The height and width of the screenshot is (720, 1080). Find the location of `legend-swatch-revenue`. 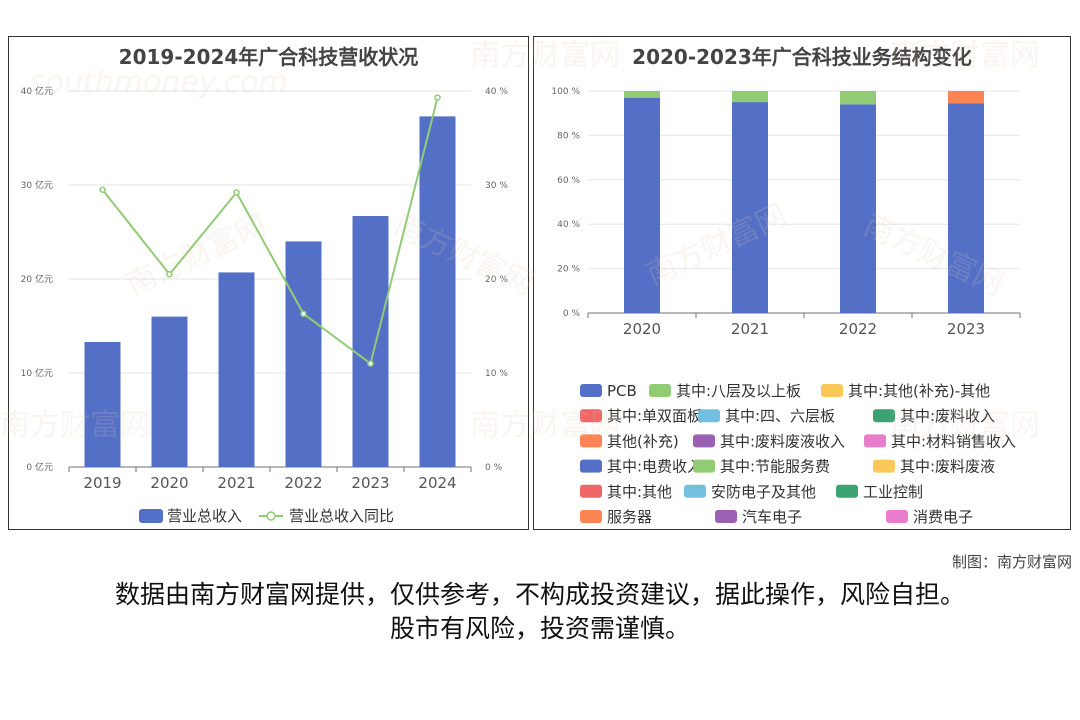

legend-swatch-revenue is located at coordinates (151, 516).